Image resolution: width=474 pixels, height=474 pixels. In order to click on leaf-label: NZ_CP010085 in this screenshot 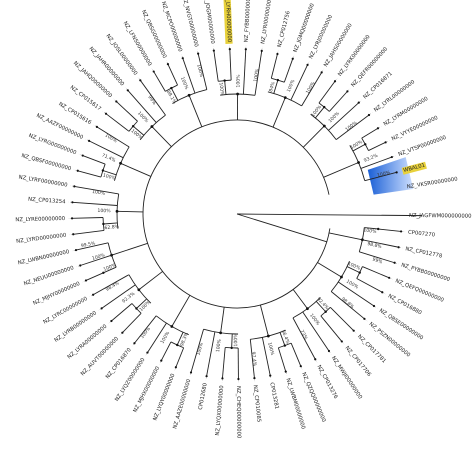, I will do `click(257, 404)`.